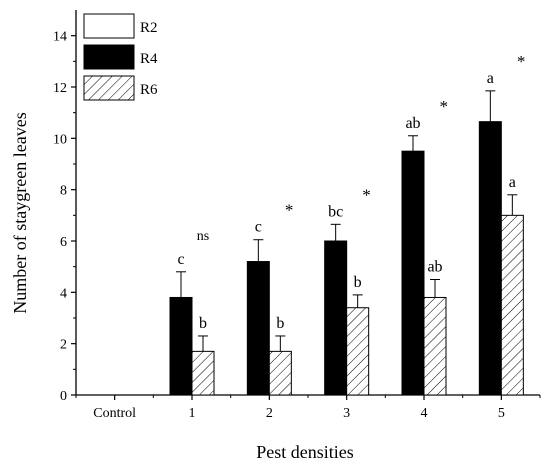 The width and height of the screenshot is (550, 467). I want to click on y-tick-label: 4, so click(63, 293).